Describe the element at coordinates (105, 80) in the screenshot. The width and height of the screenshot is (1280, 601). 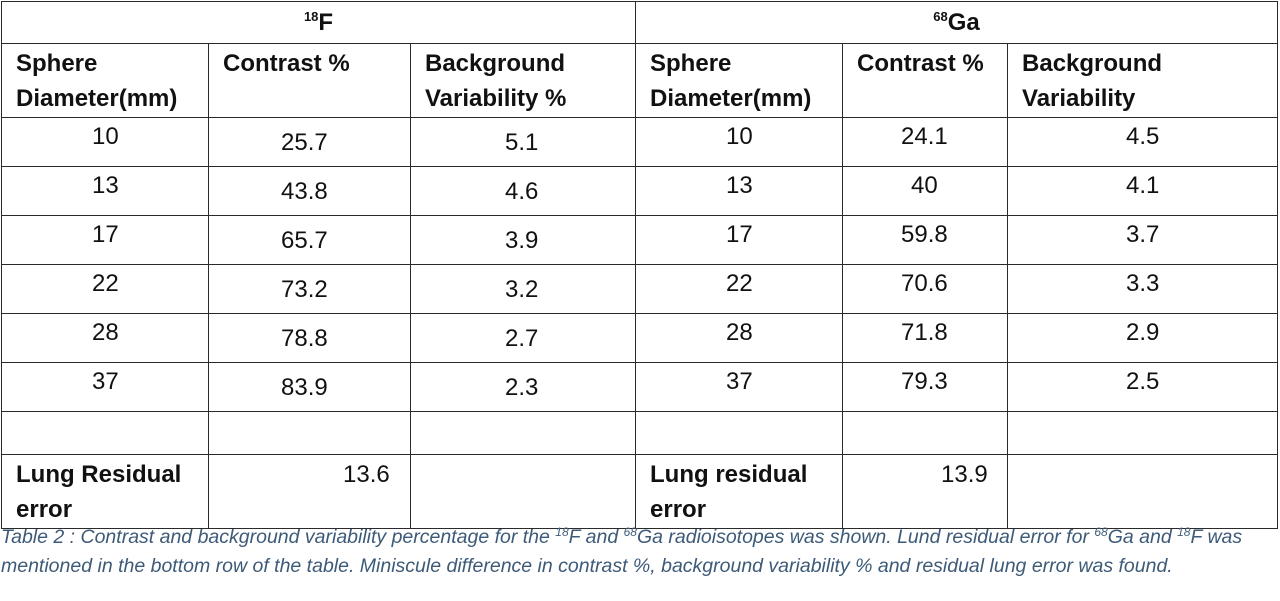
I see `f18-diameter-header: Sphere Diameter(mm)` at that location.